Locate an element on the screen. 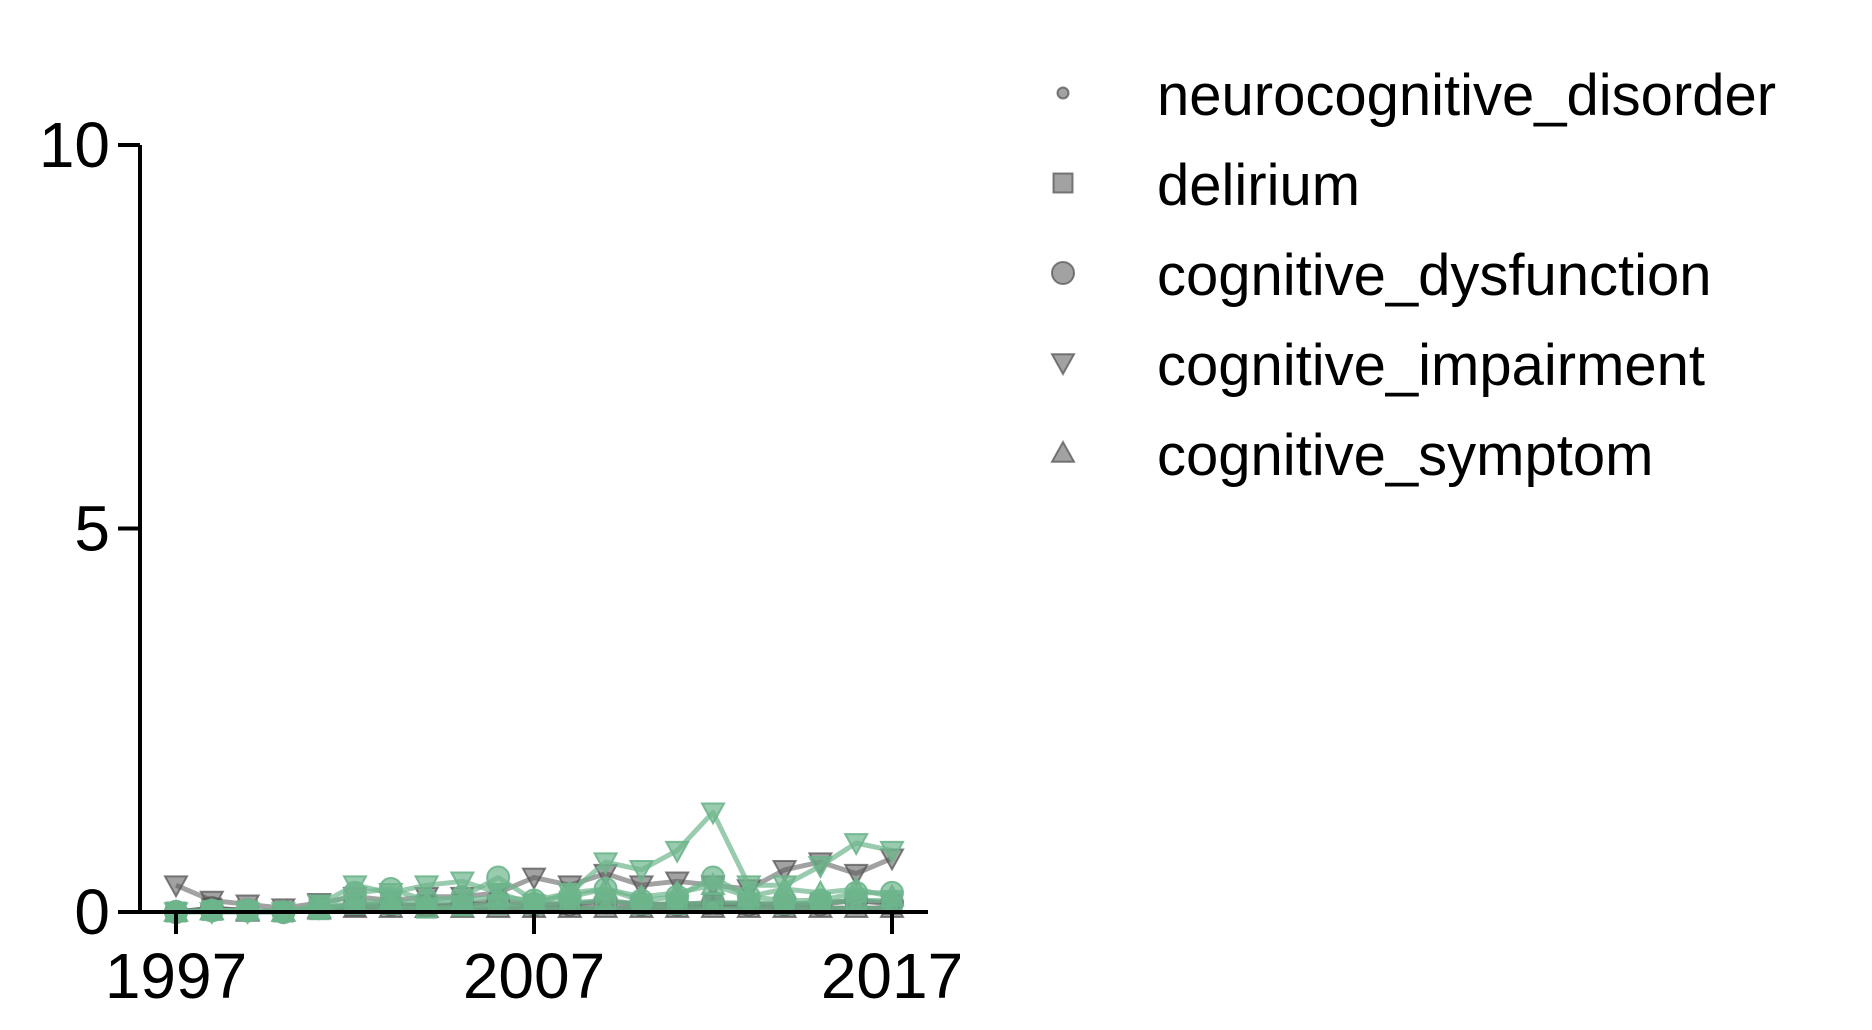  data-point-green-triangle-up-2011 is located at coordinates (677, 891).